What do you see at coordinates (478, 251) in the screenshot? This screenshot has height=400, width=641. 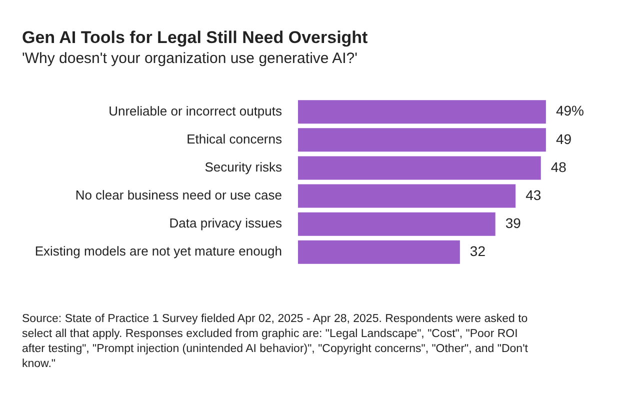 I see `data-label: 32` at bounding box center [478, 251].